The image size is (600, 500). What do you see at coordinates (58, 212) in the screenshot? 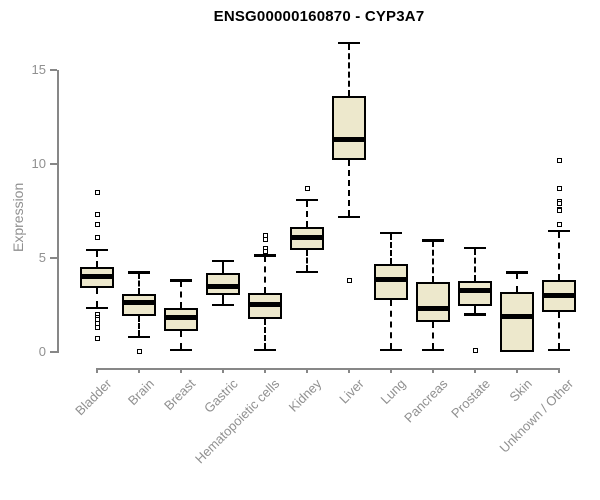
I see `y-axis-line` at bounding box center [58, 212].